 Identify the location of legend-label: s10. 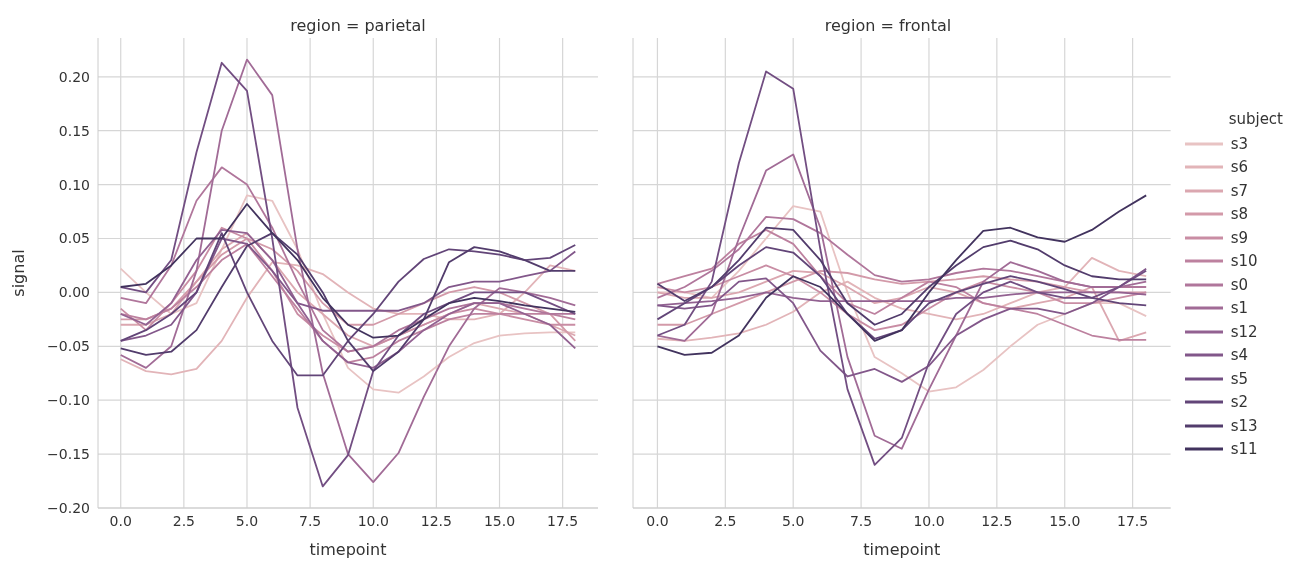
(1244, 261).